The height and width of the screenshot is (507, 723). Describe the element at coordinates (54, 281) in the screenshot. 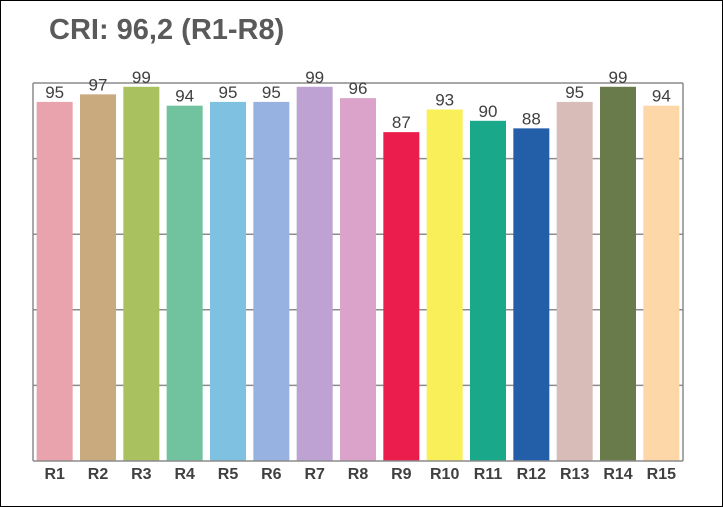

I see `bar-r1` at that location.